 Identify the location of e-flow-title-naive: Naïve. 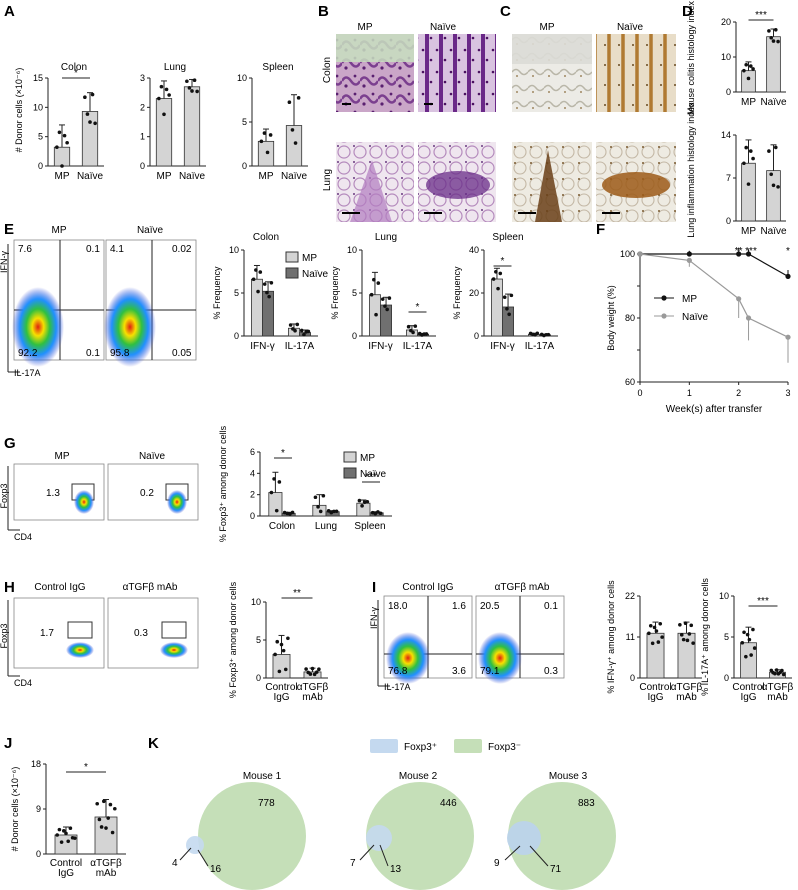
(150, 230).